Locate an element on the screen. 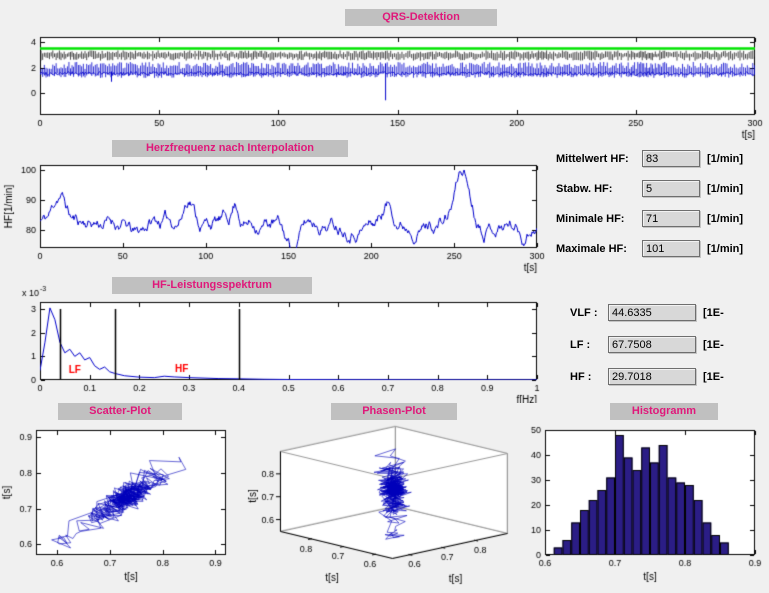 The image size is (769, 593). lf-field: 67.7508 is located at coordinates (652, 344).